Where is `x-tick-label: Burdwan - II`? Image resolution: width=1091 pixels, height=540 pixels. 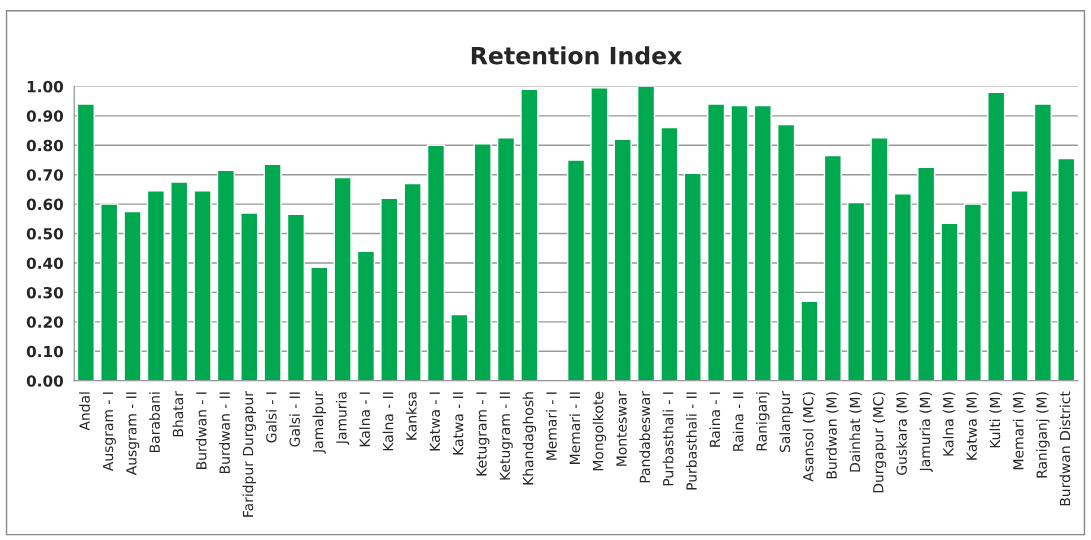
x-tick-label: Burdwan - II is located at coordinates (224, 433).